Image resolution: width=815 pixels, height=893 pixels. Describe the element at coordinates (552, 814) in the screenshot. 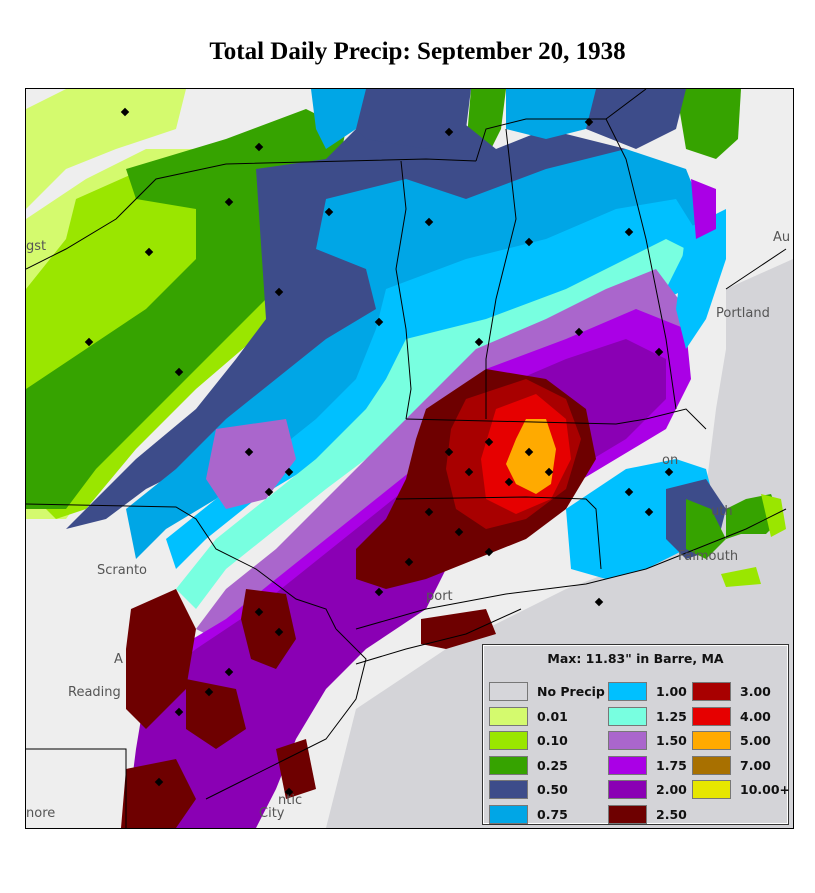

I see `legend-label: 0.75` at that location.